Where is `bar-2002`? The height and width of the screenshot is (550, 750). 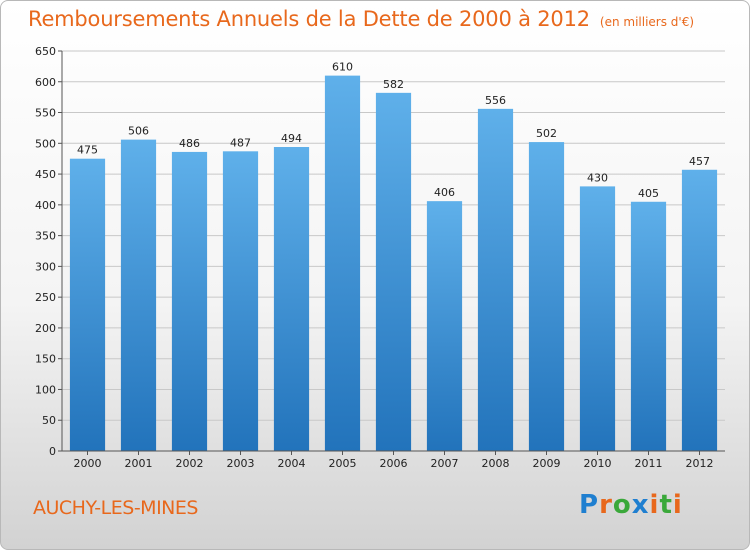
bar-2002 is located at coordinates (189, 301).